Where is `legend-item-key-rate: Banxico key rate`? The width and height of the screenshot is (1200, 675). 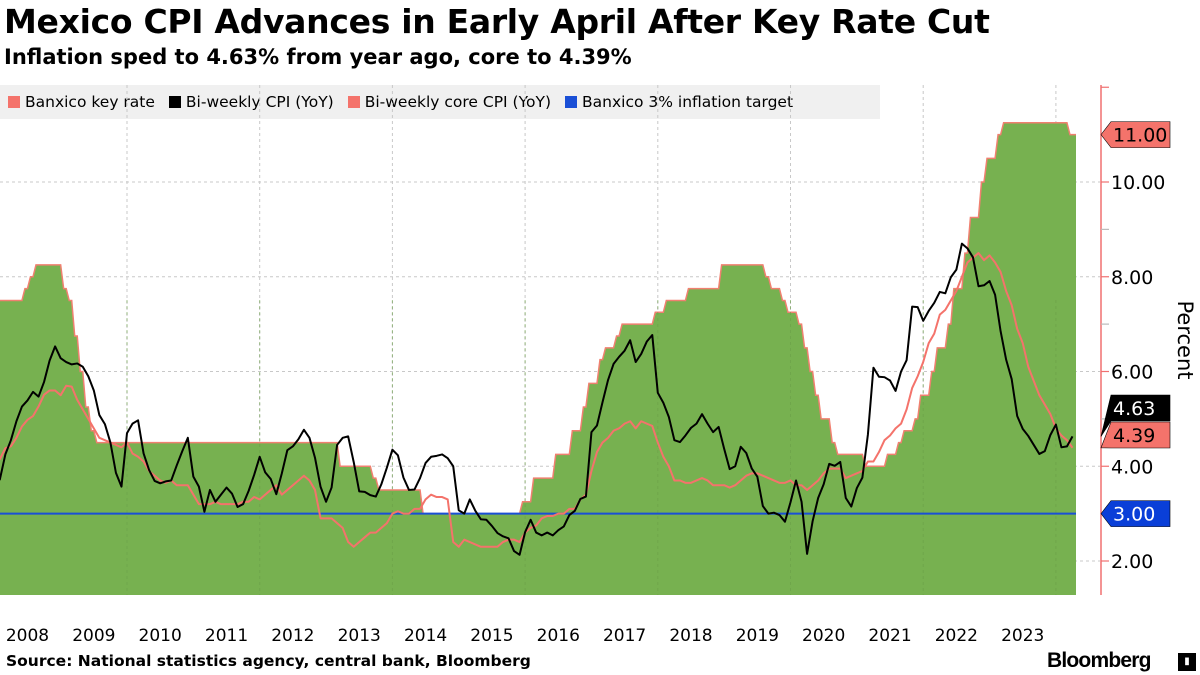 legend-item-key-rate: Banxico key rate is located at coordinates (81, 102).